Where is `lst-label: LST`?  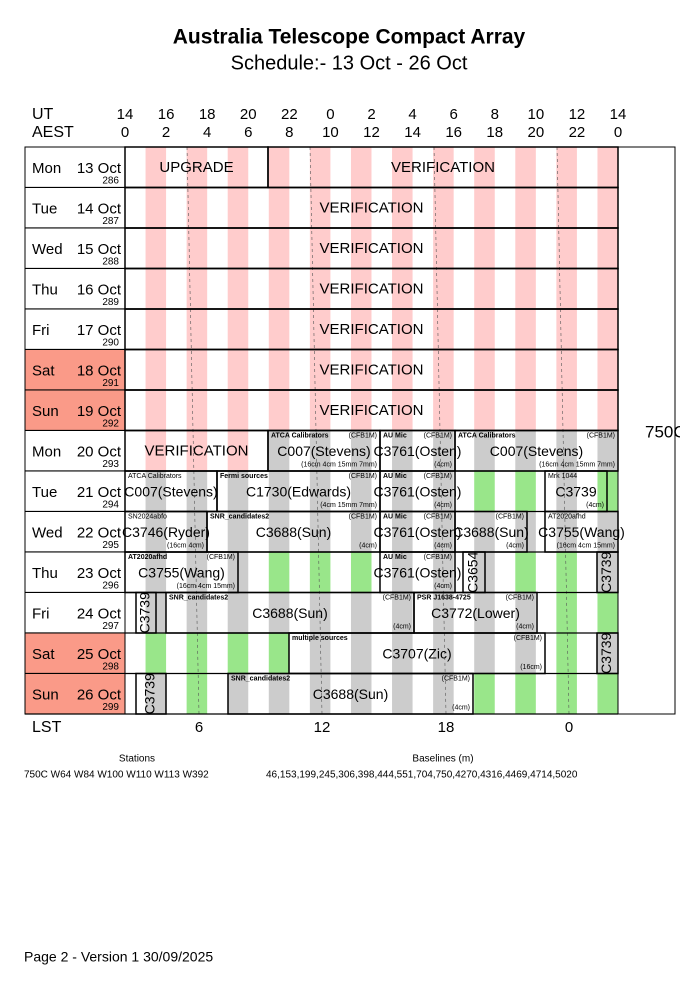 lst-label: LST is located at coordinates (47, 727).